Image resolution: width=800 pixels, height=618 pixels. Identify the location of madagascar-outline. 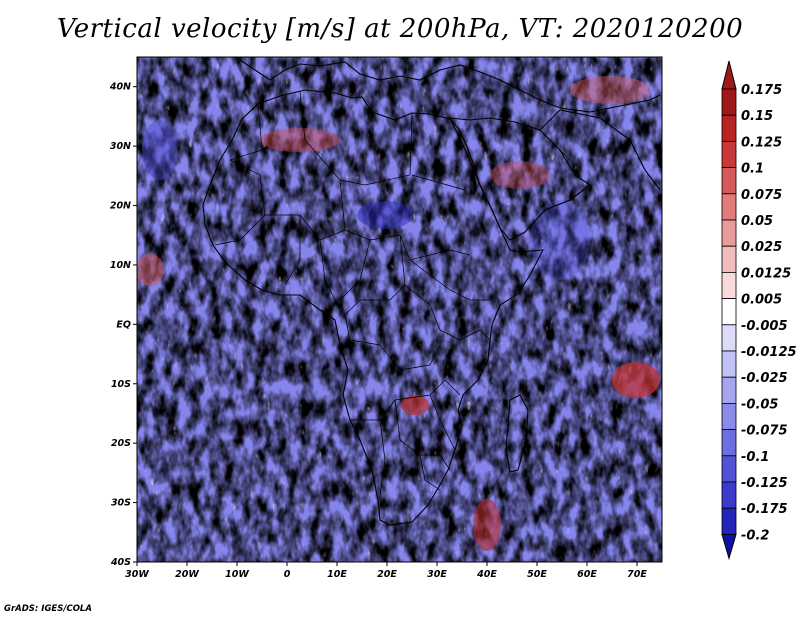
(517, 433).